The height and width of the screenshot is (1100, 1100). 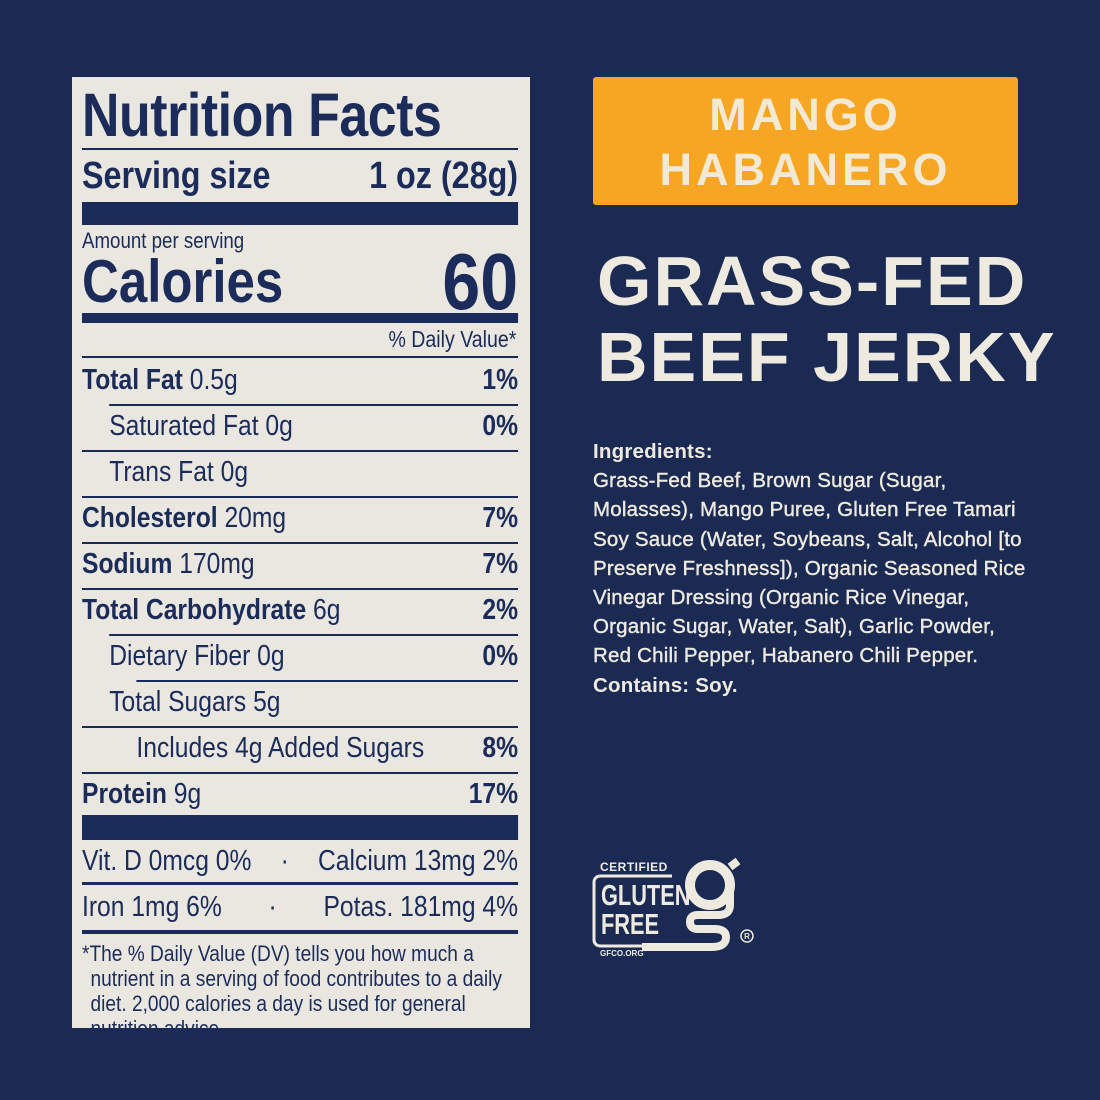 What do you see at coordinates (300, 380) in the screenshot?
I see `nutrient-row: Total Fat 0.5g 1%` at bounding box center [300, 380].